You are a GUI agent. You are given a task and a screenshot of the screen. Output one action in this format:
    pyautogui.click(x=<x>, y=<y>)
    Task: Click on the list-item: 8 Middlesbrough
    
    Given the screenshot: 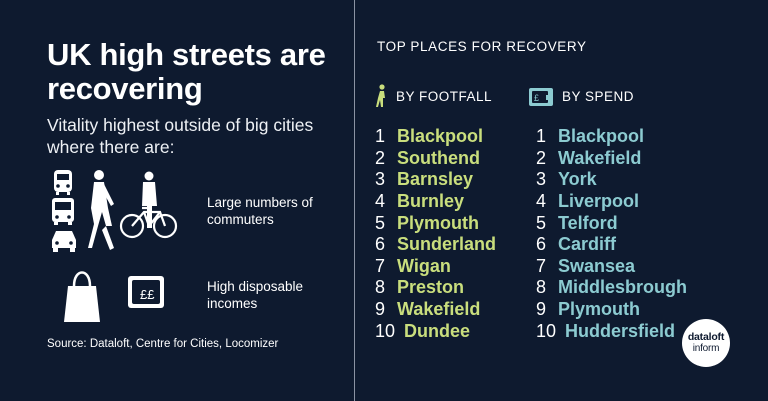 What is the action you would take?
    pyautogui.click(x=611, y=288)
    